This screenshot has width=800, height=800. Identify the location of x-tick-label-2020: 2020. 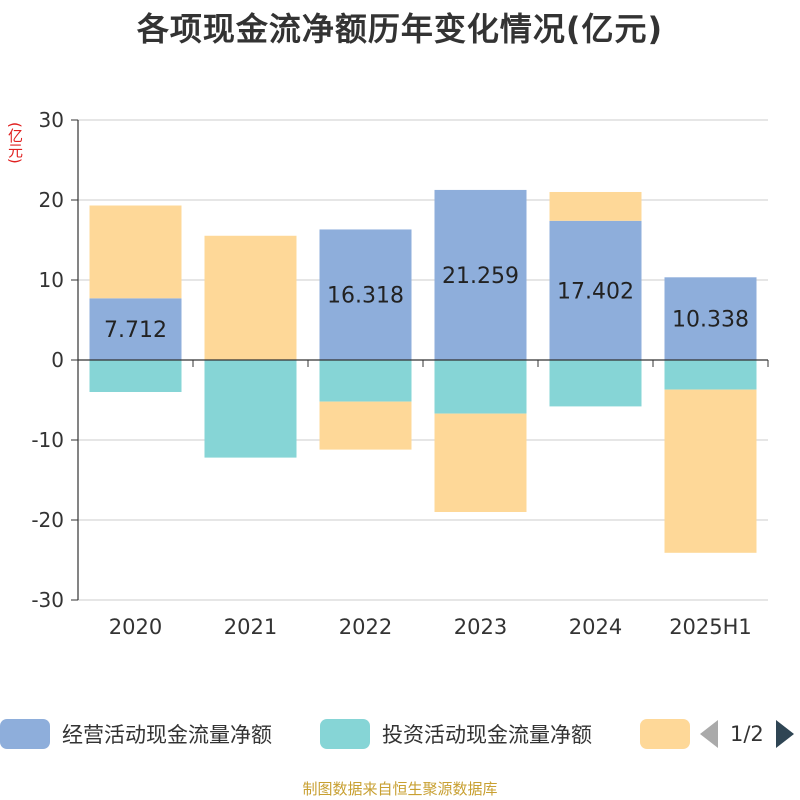
(135, 627).